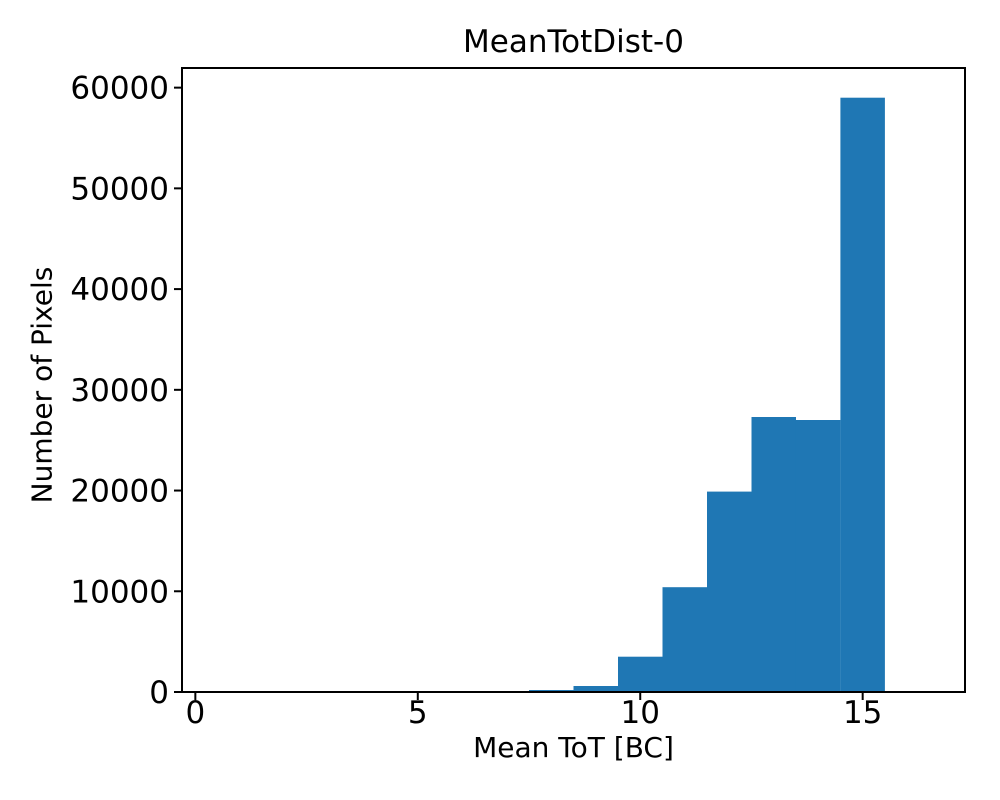 The width and height of the screenshot is (1000, 800). Describe the element at coordinates (573, 42) in the screenshot. I see `chart-title: MeanTotDist-0` at that location.